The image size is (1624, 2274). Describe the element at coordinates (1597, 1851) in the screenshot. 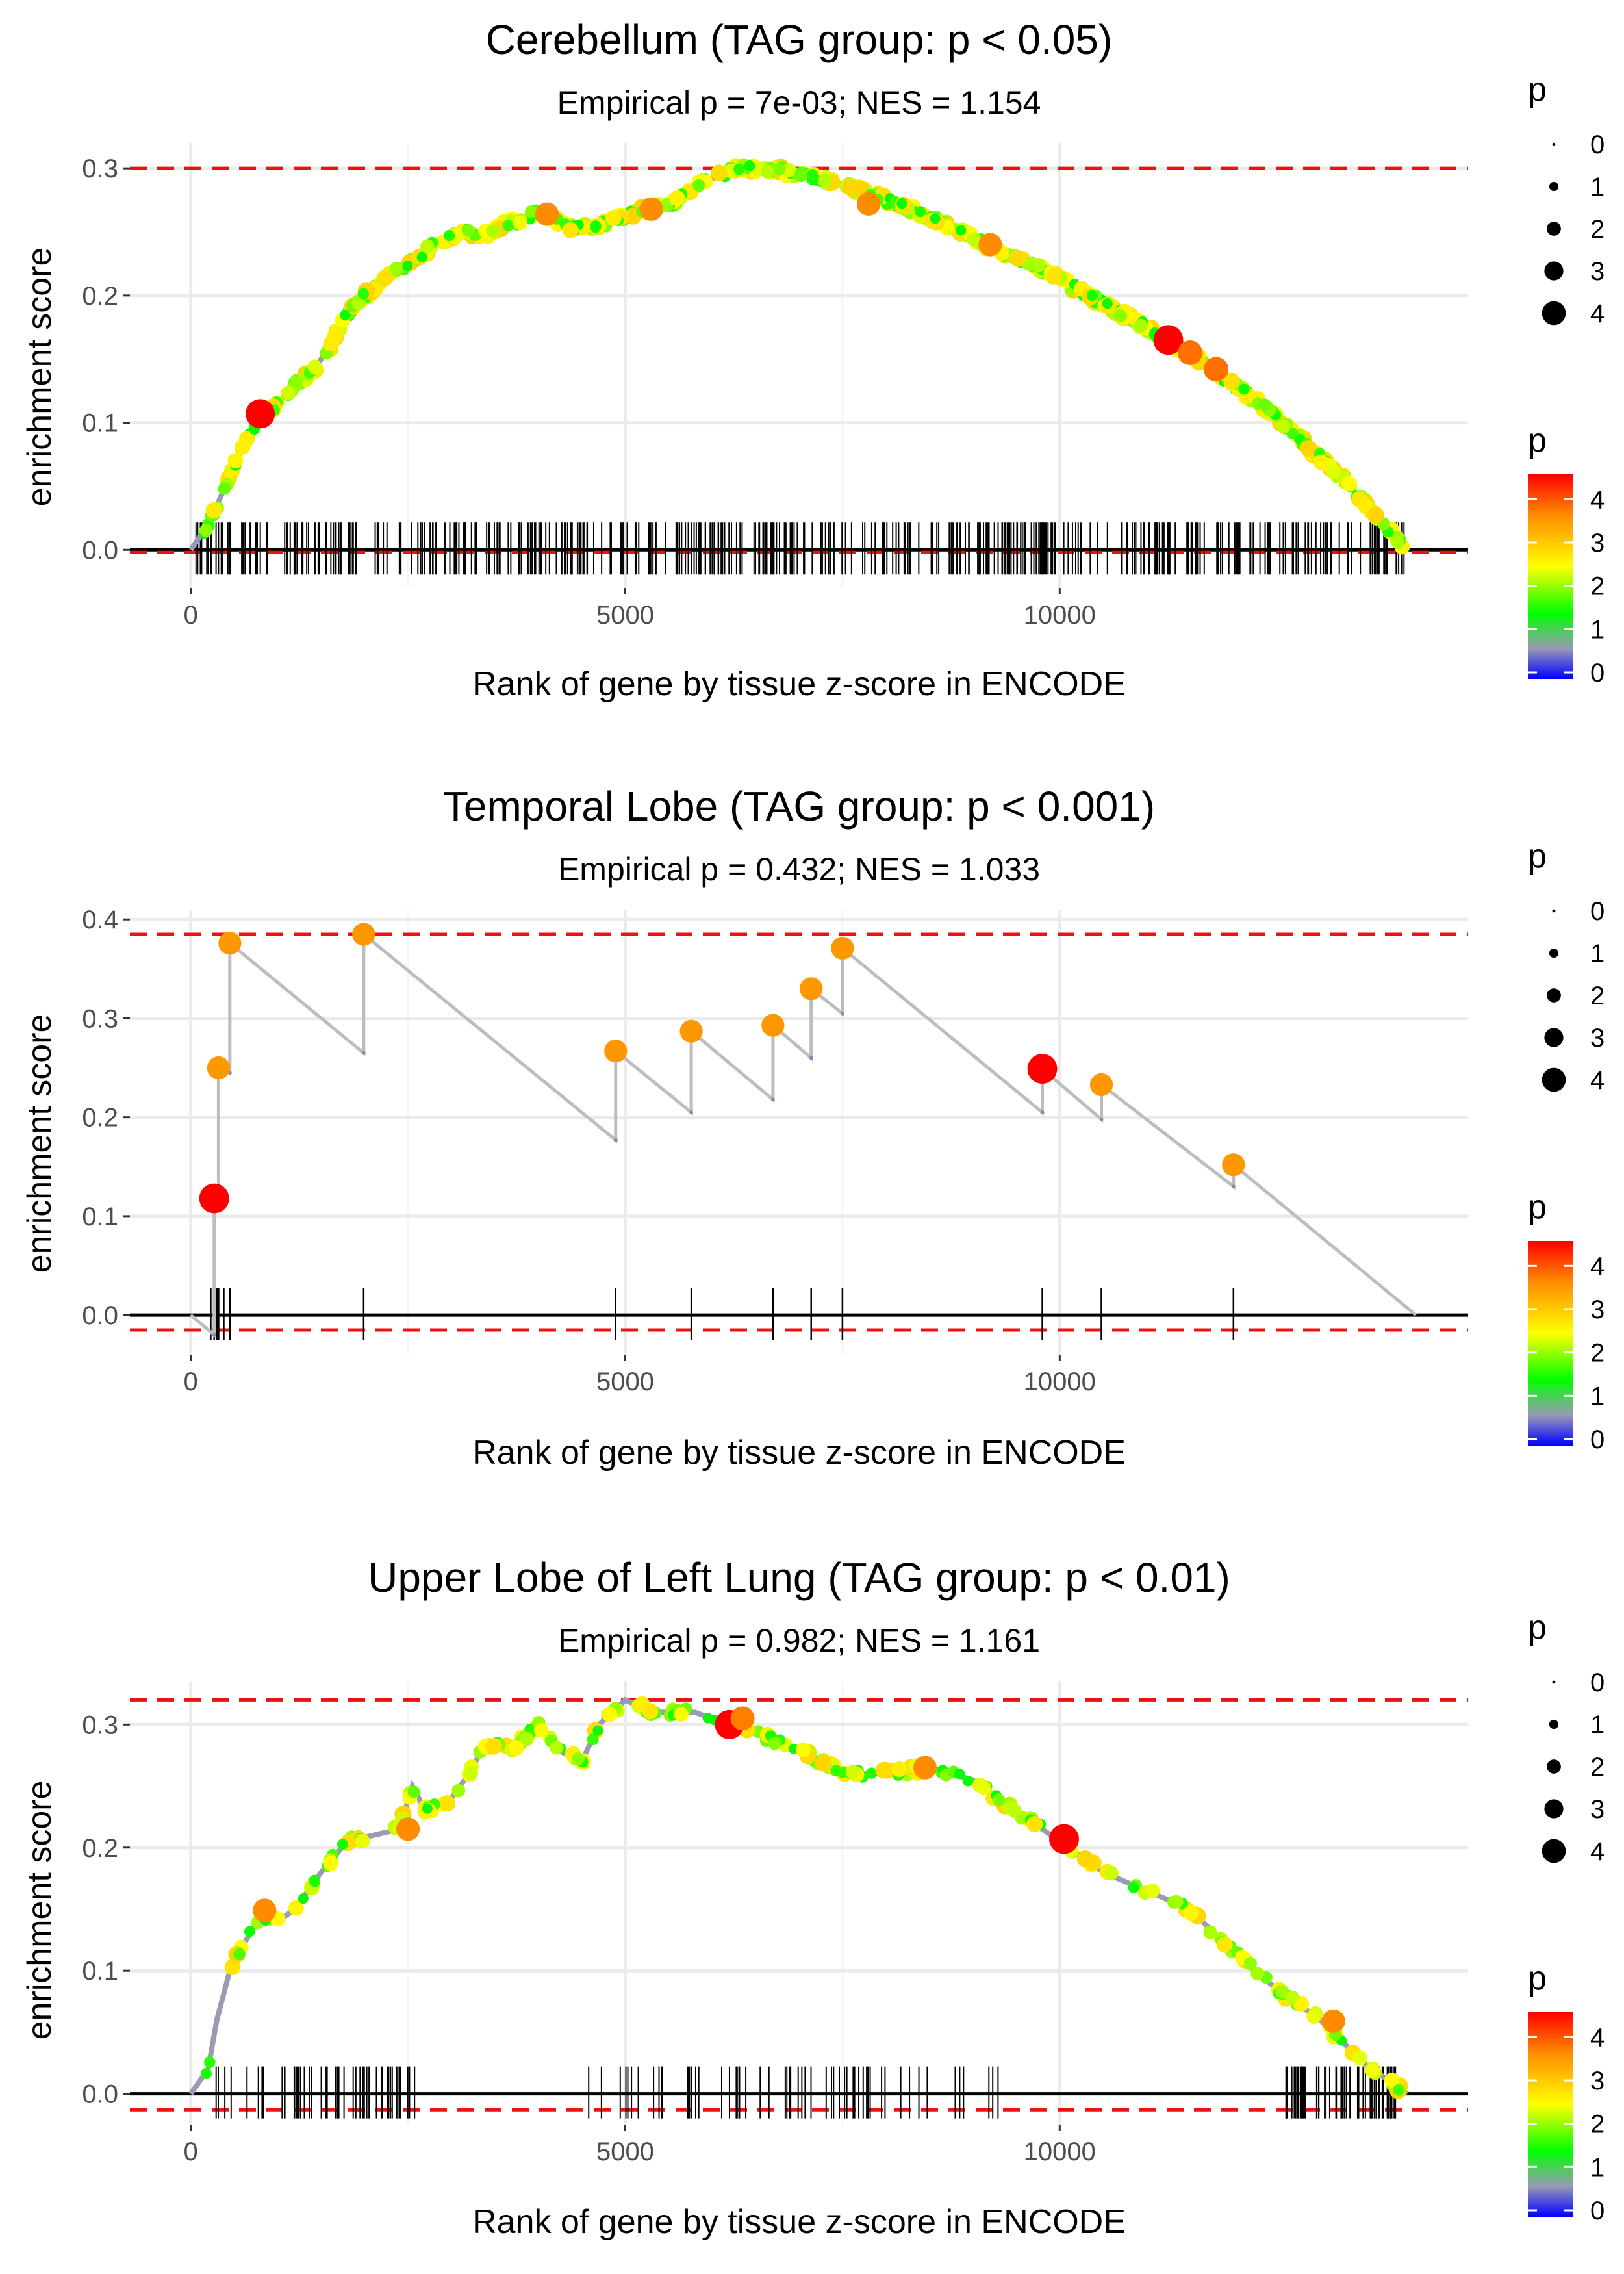

I see `size-legend-label: 4` at that location.